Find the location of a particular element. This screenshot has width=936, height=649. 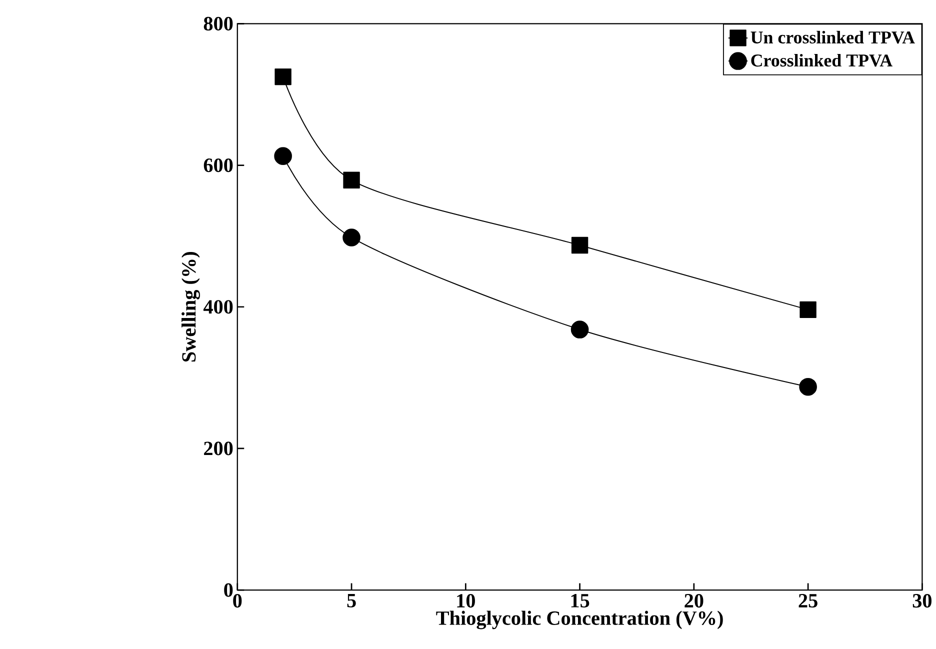

x-tick-label: 5 is located at coordinates (351, 601).